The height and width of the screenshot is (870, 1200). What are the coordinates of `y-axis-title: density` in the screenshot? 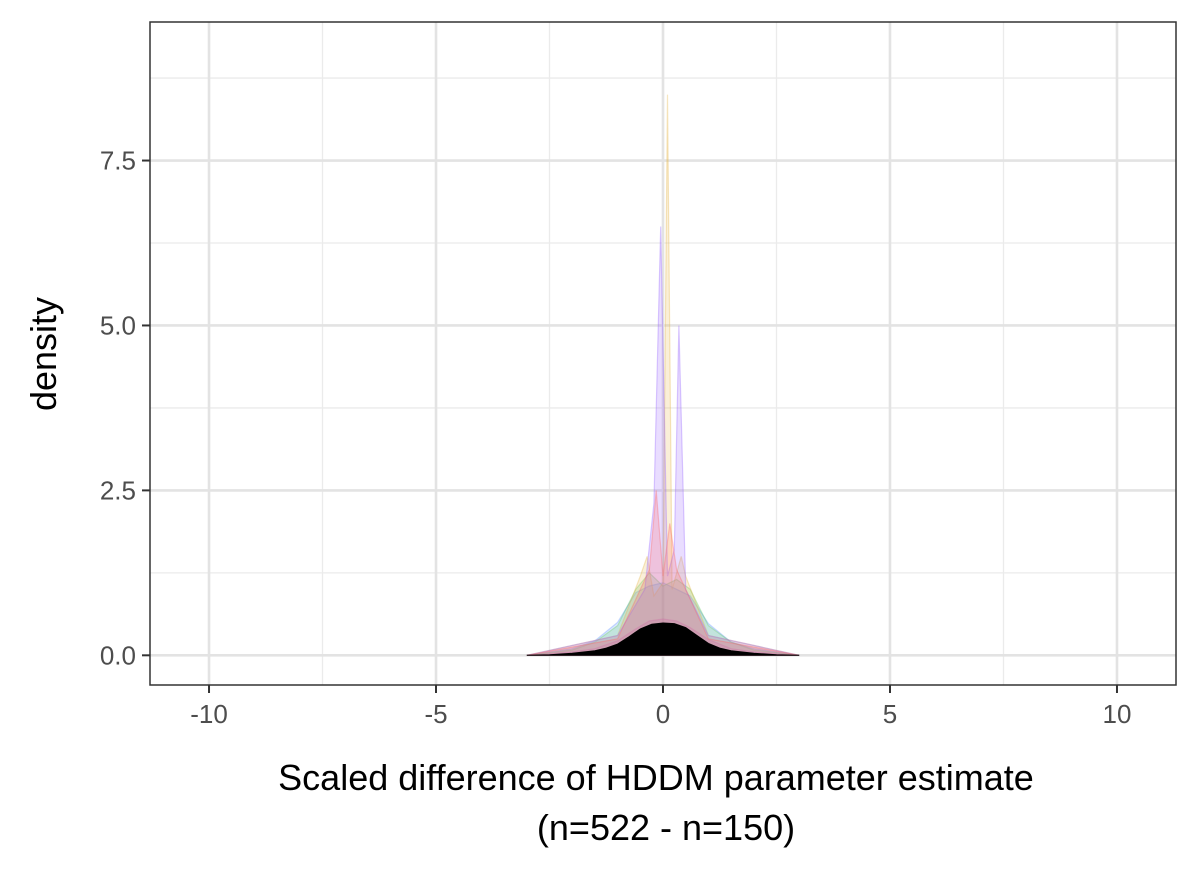 It's located at (43, 354).